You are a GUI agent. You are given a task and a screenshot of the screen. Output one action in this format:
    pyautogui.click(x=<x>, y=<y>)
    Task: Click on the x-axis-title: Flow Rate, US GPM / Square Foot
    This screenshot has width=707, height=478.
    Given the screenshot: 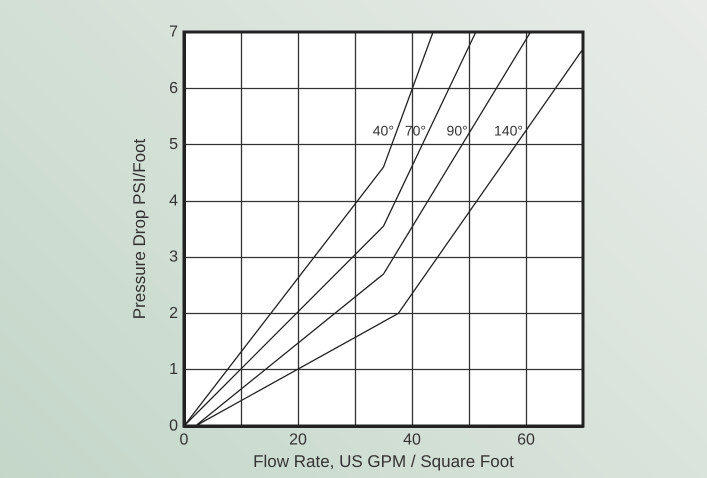 What is the action you would take?
    pyautogui.click(x=383, y=461)
    